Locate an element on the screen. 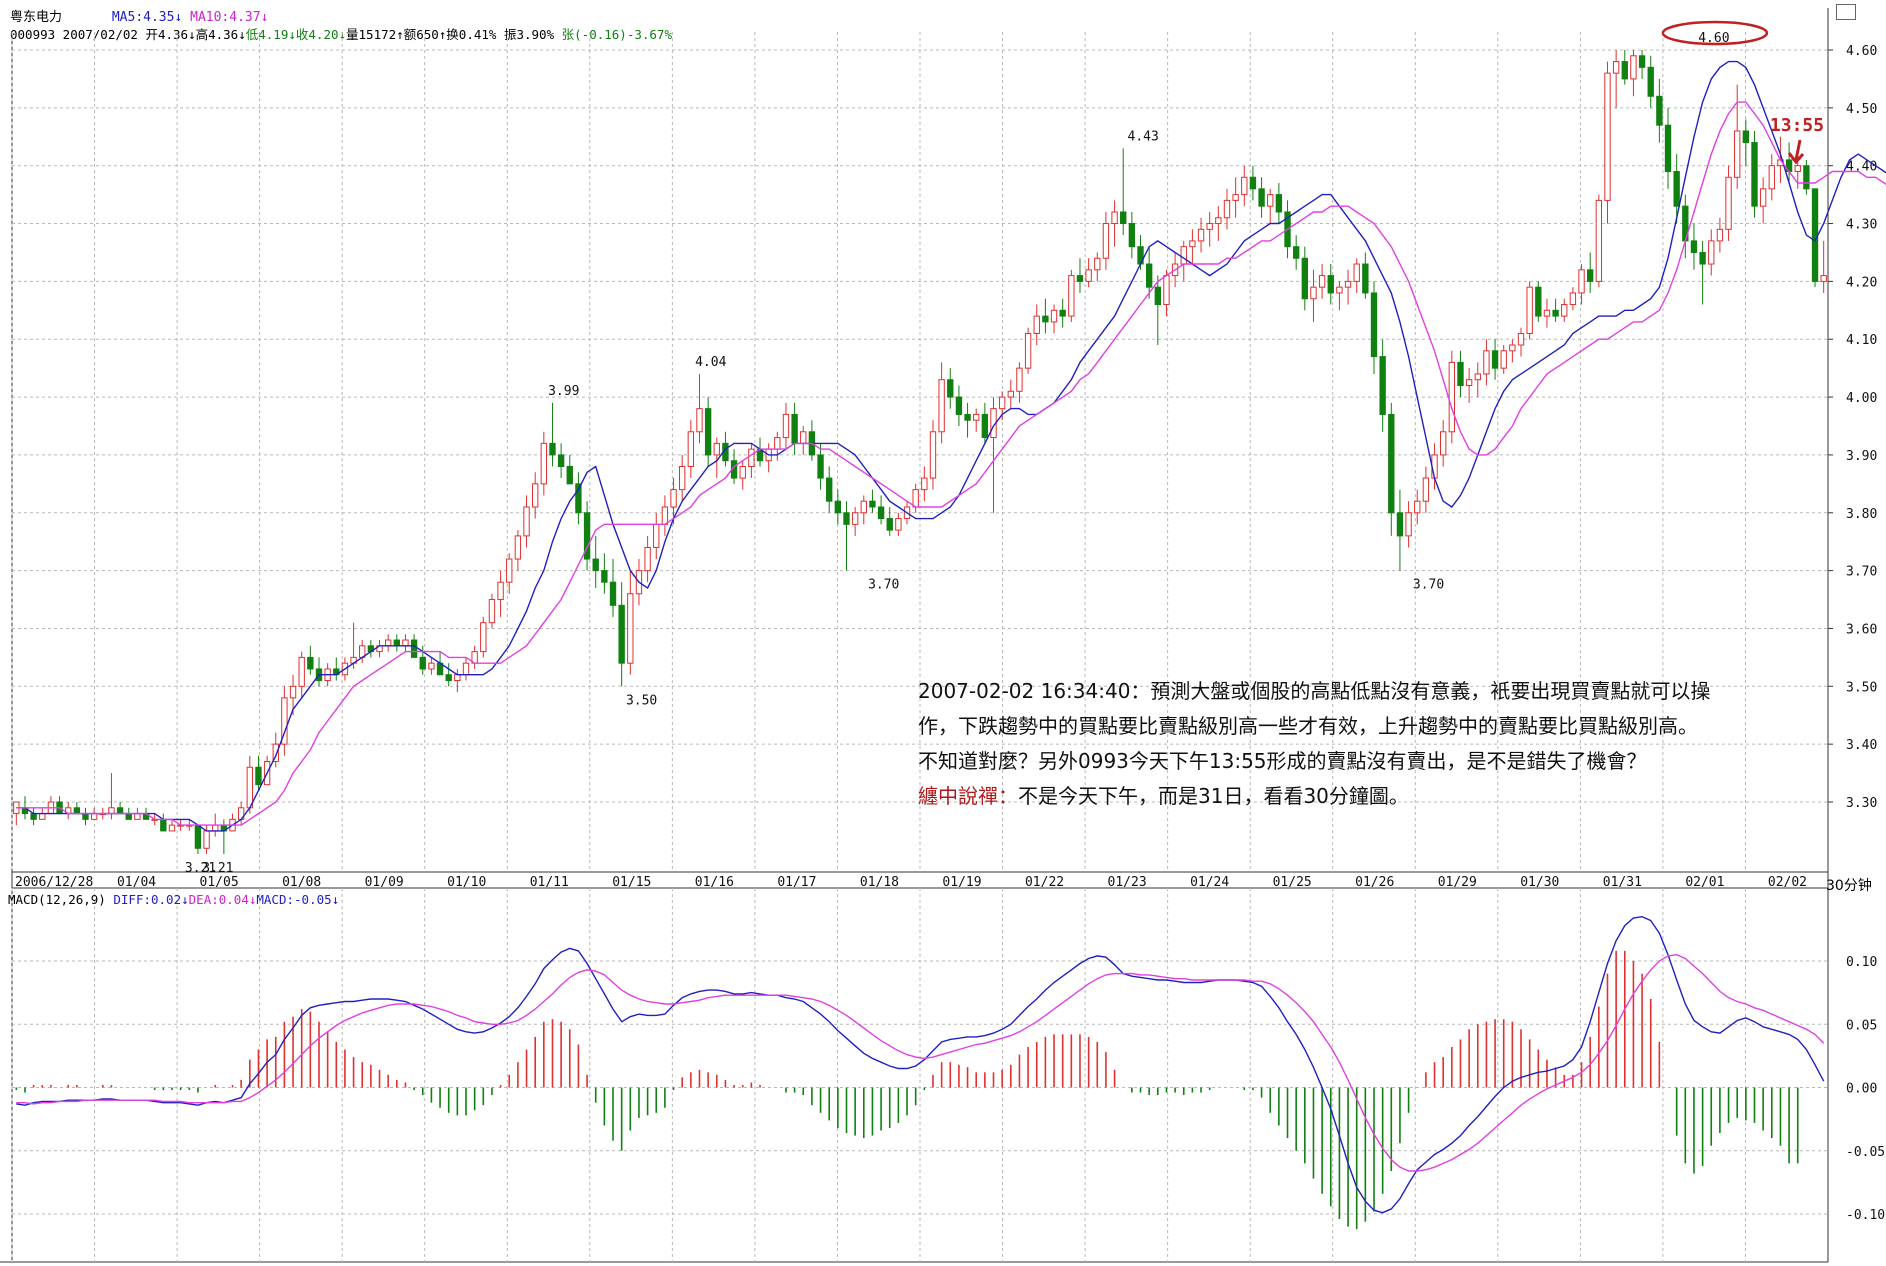  period-label: 30分钟 is located at coordinates (1849, 886).